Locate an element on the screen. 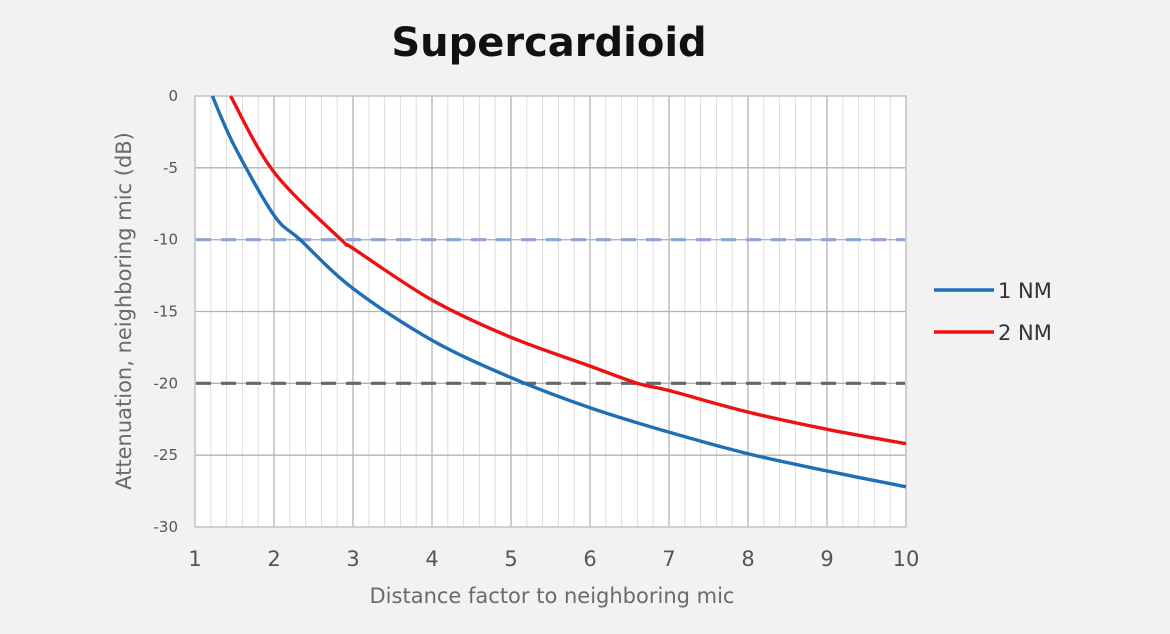 Image resolution: width=1170 pixels, height=634 pixels. x-tick-label: 6 is located at coordinates (589, 559).